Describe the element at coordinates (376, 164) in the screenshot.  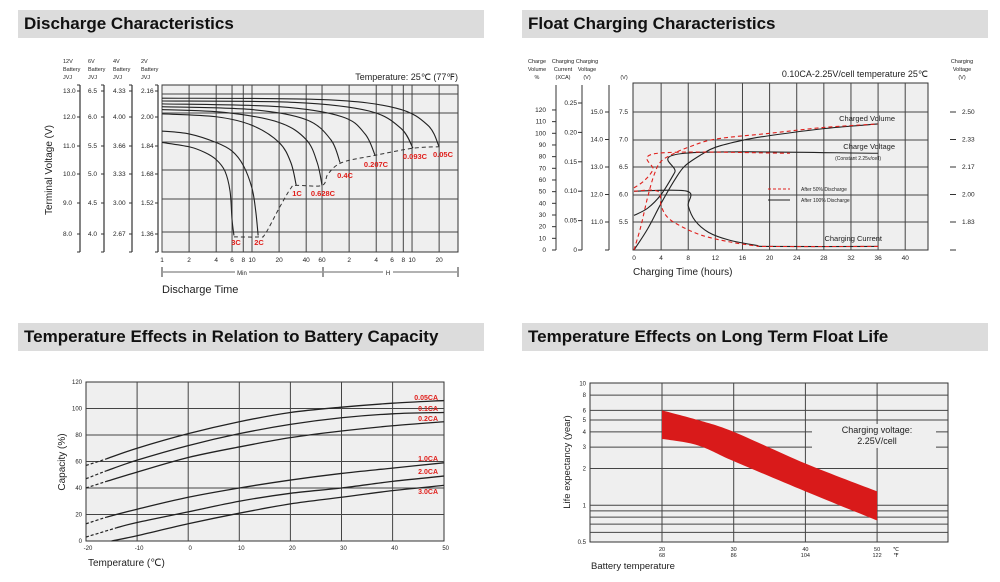
I see `discharge-rate-label: 0.207C` at that location.